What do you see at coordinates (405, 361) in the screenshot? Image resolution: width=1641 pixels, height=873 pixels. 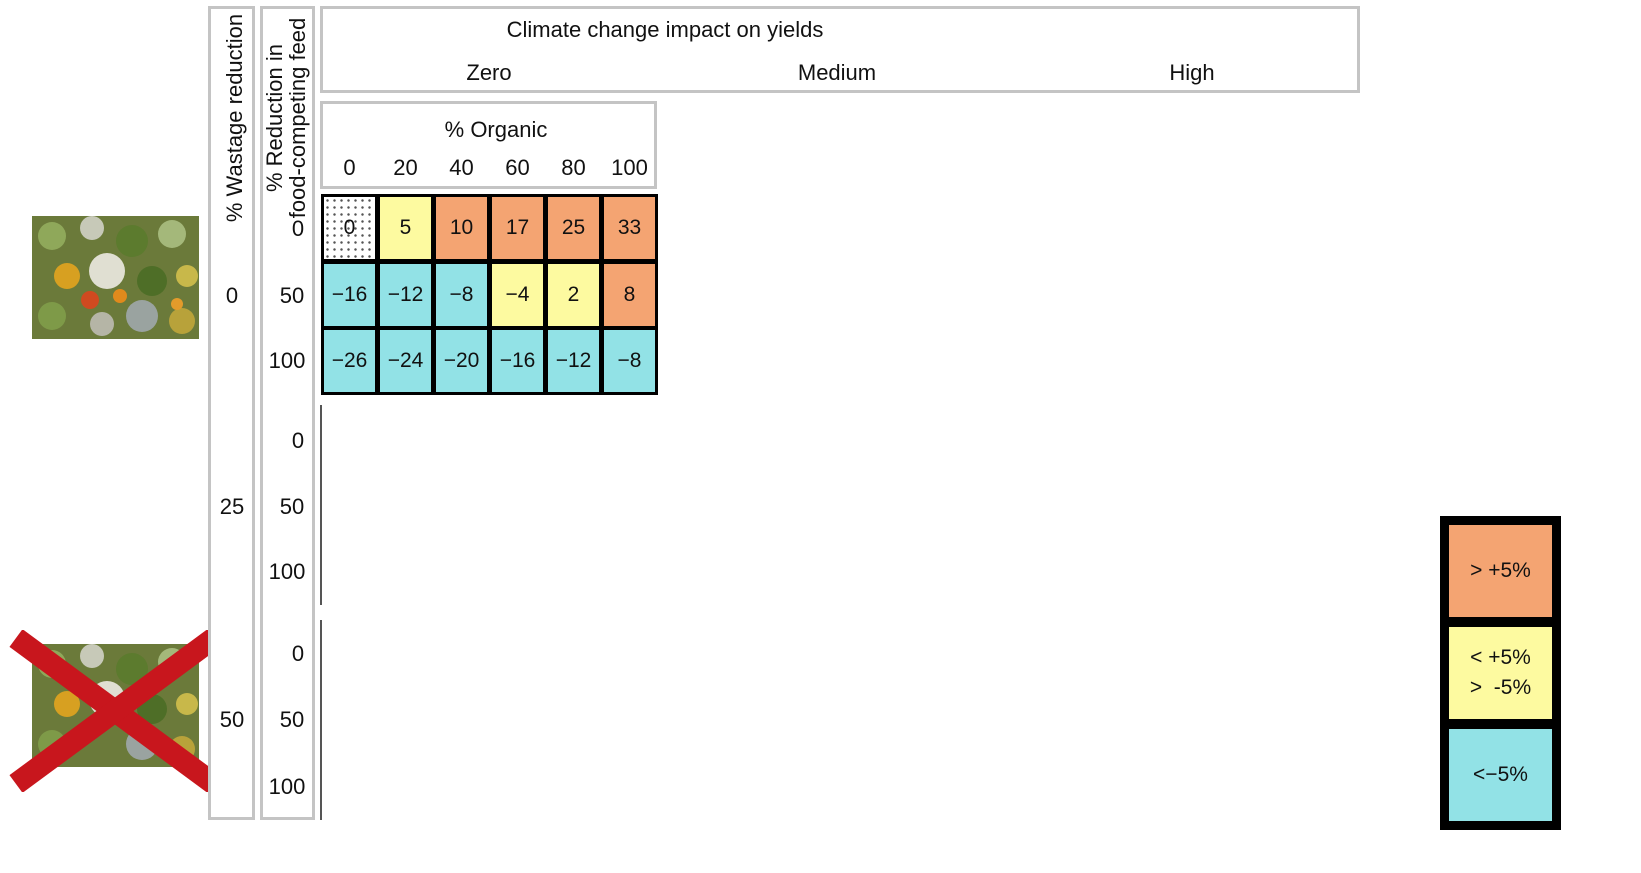 I see `heatmap-cell: −24` at bounding box center [405, 361].